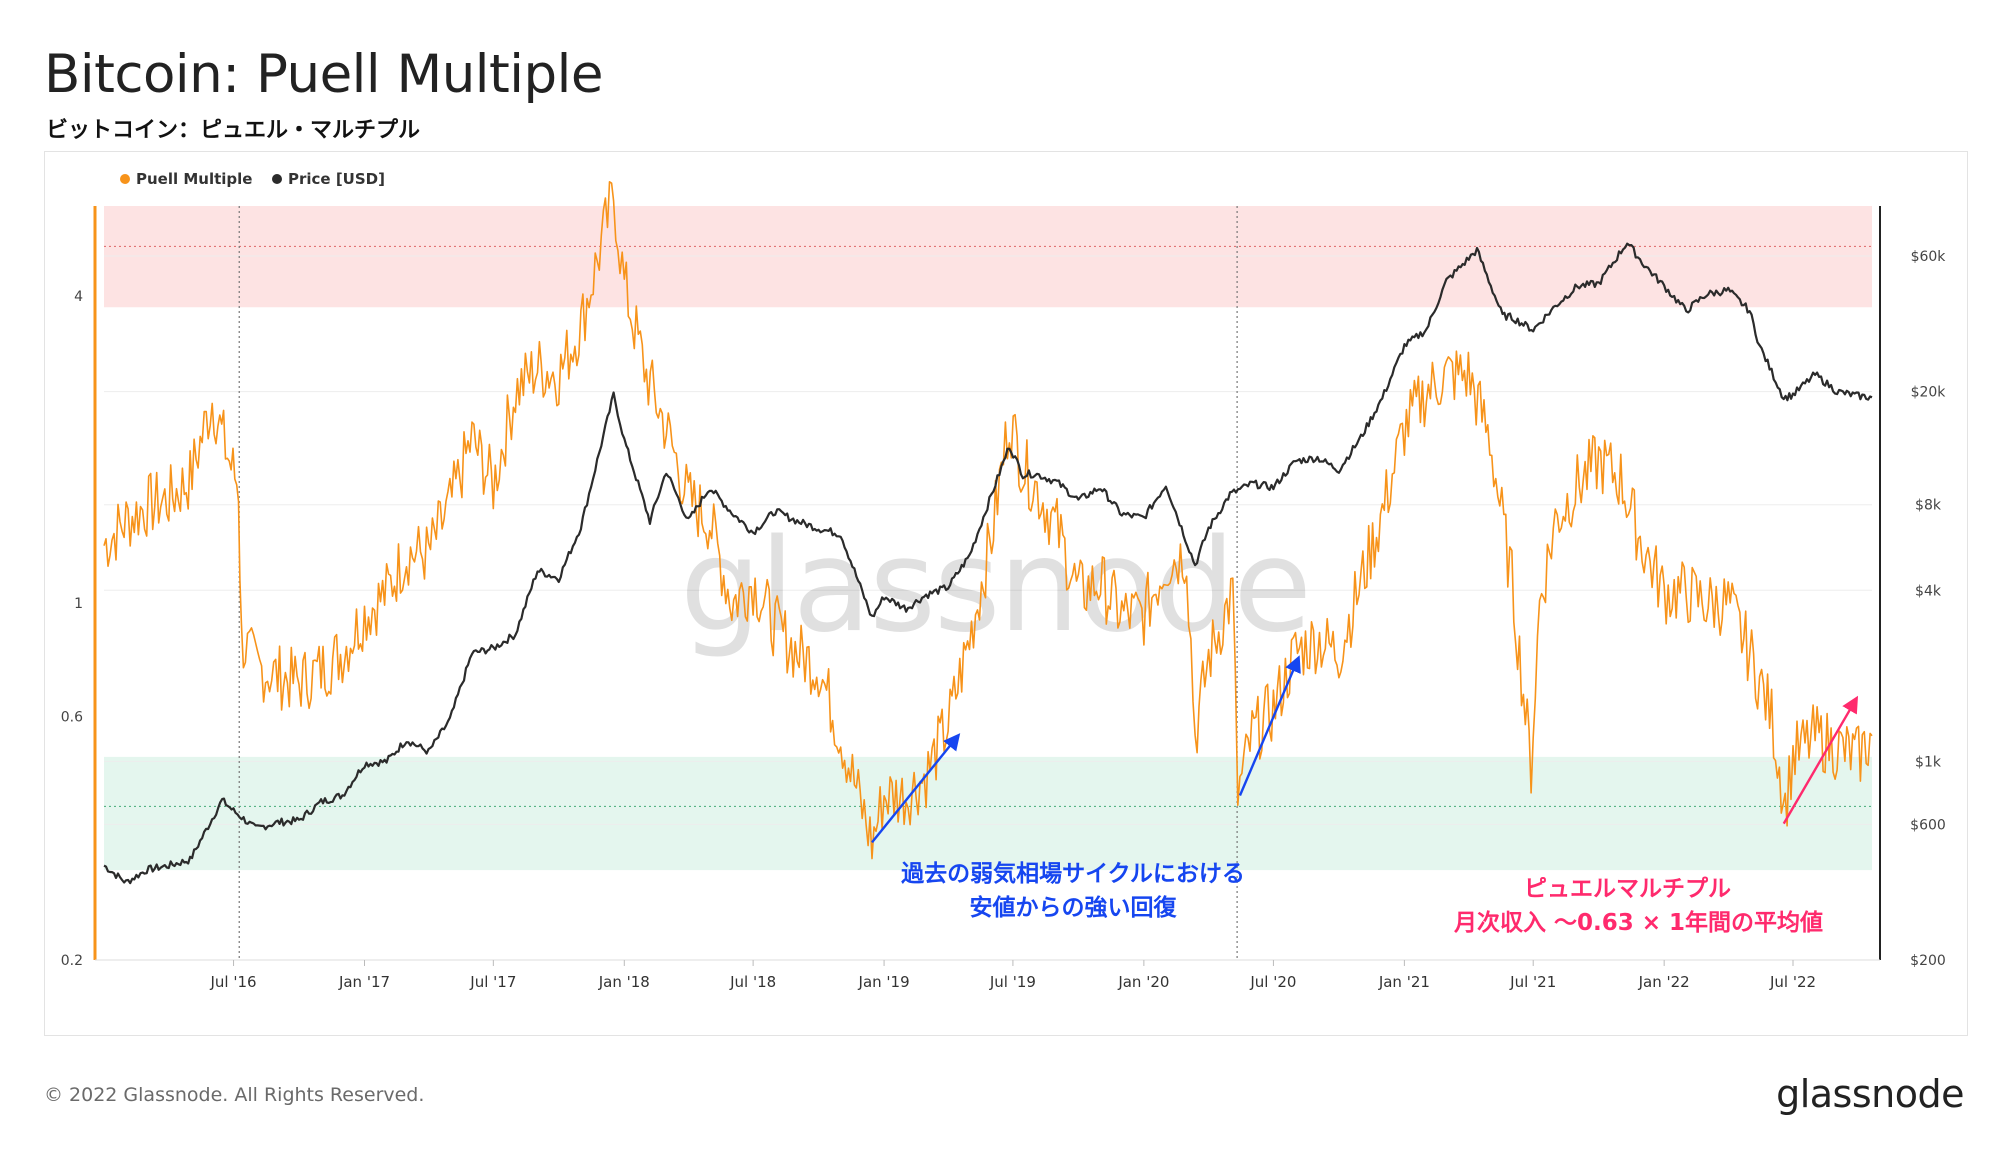 The height and width of the screenshot is (1152, 2000). Describe the element at coordinates (884, 982) in the screenshot. I see `x-tick-label: Jan '19` at that location.